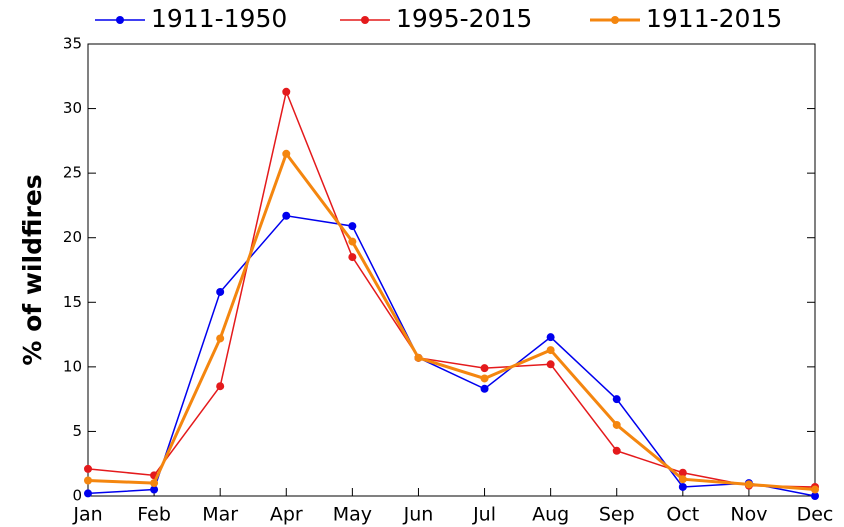 This screenshot has width=844, height=527. Describe the element at coordinates (72, 237) in the screenshot. I see `y-tick-label: 20` at that location.